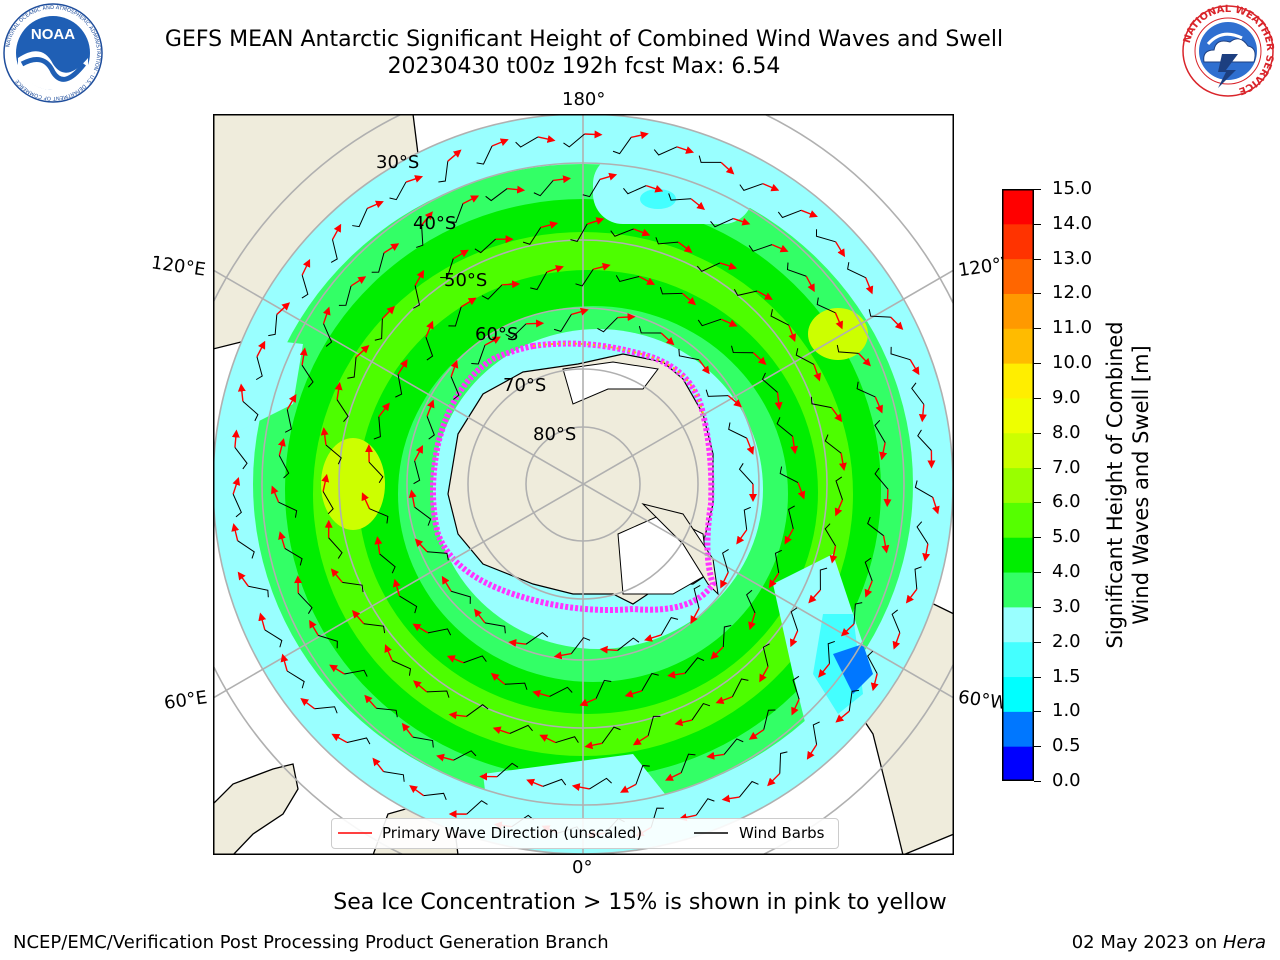  What do you see at coordinates (1066, 606) in the screenshot?
I see `colorbar-tick-label: 3.0` at bounding box center [1066, 606].